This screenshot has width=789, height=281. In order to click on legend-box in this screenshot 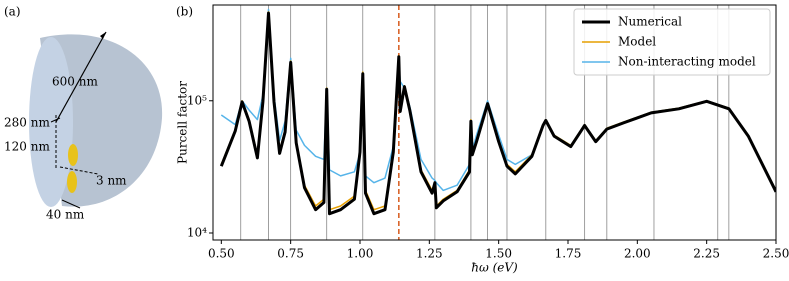, I will do `click(672, 42)`.